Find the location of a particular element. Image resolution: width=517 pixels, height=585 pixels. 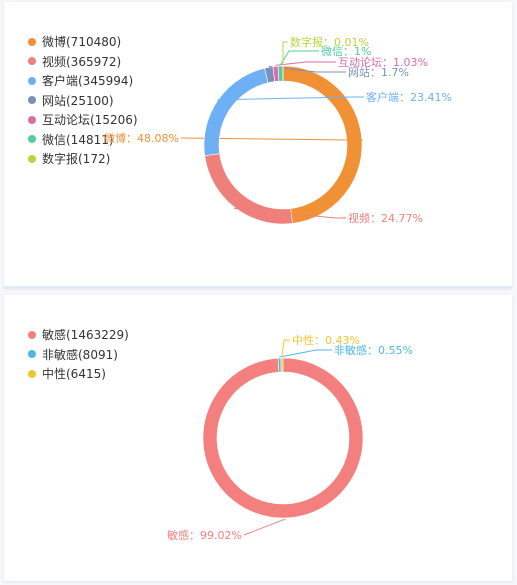

slice-data-label: 敏感：99.02% is located at coordinates (204, 535).